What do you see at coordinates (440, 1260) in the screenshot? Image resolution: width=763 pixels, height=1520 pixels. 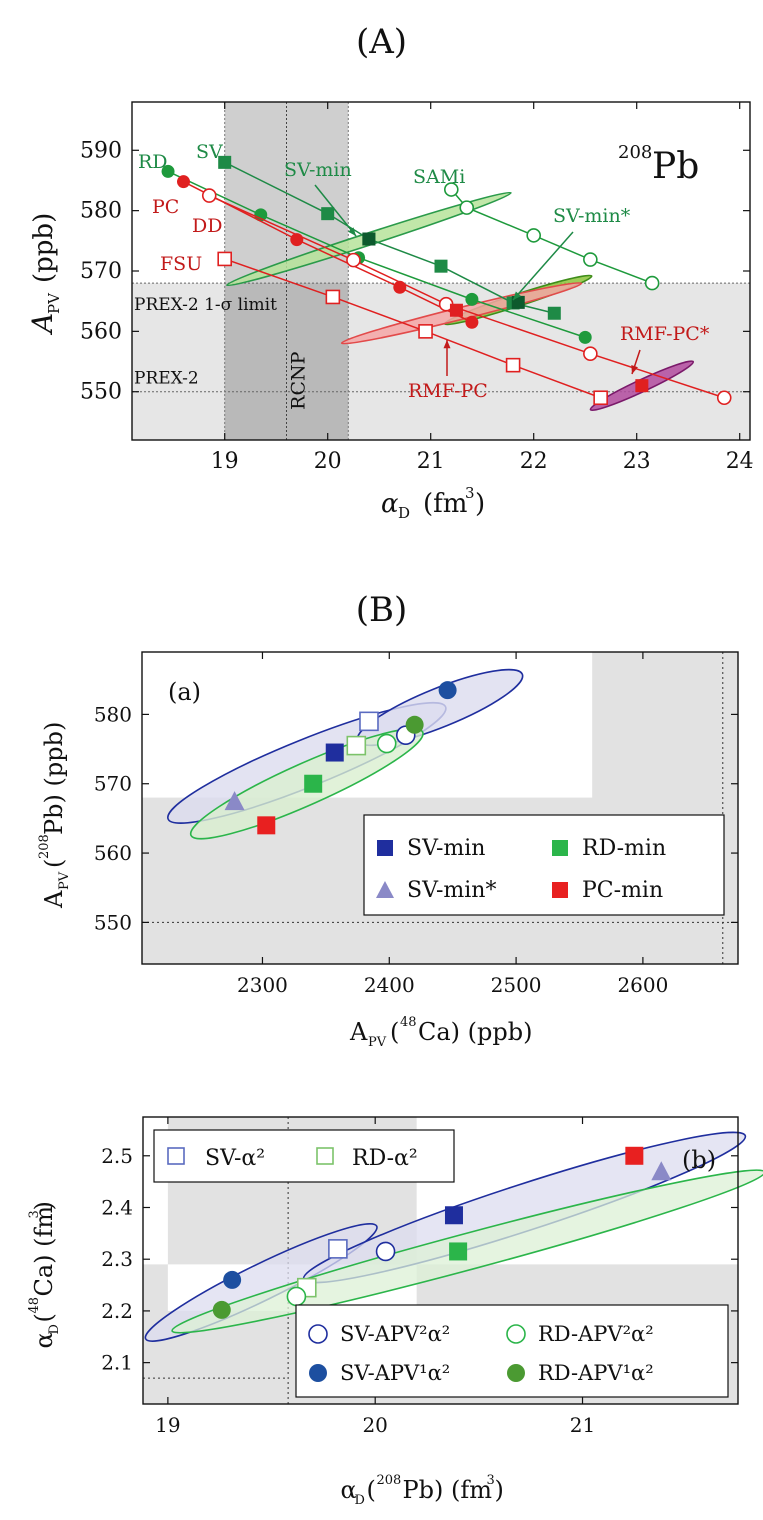 I see `plot-frame` at bounding box center [440, 1260].